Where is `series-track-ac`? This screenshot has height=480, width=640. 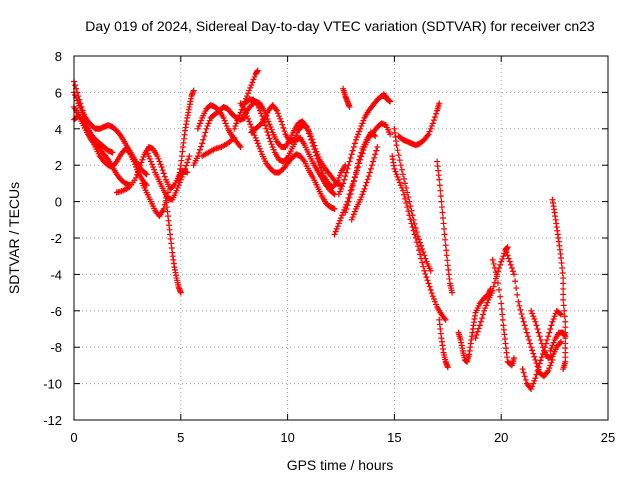 series-track-ac is located at coordinates (503, 312).